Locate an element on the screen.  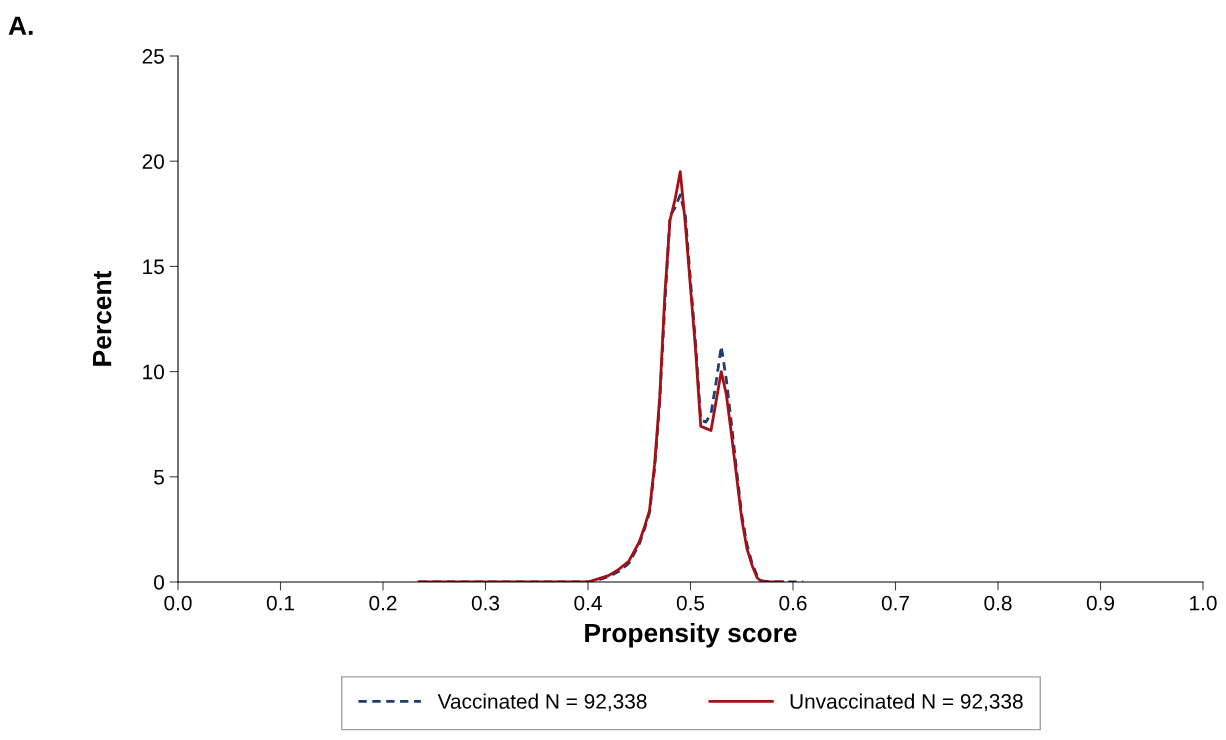
x-tick-label: 0.6 is located at coordinates (793, 603).